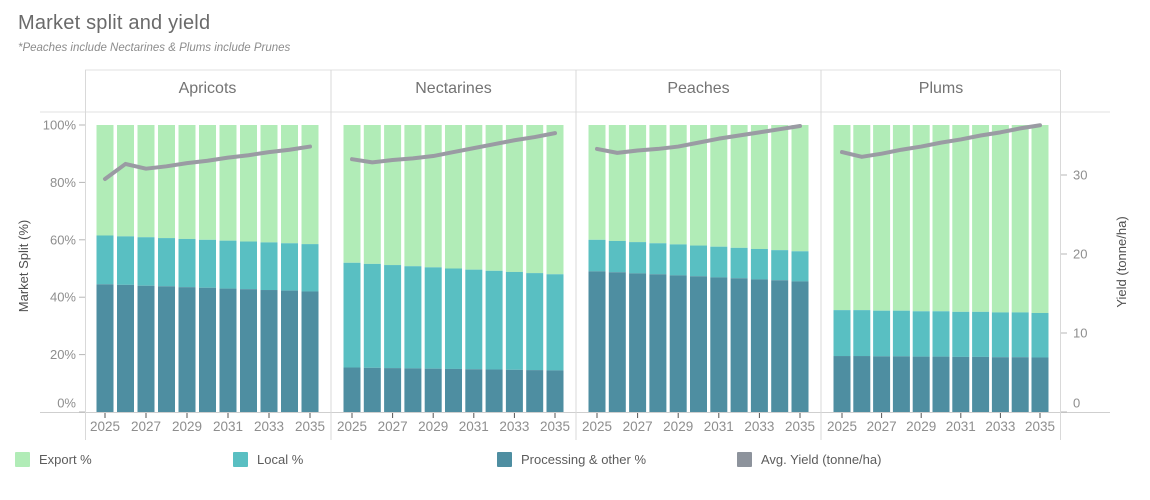 The width and height of the screenshot is (1150, 500). I want to click on bar-segment-export-Plums-2029, so click(921, 218).